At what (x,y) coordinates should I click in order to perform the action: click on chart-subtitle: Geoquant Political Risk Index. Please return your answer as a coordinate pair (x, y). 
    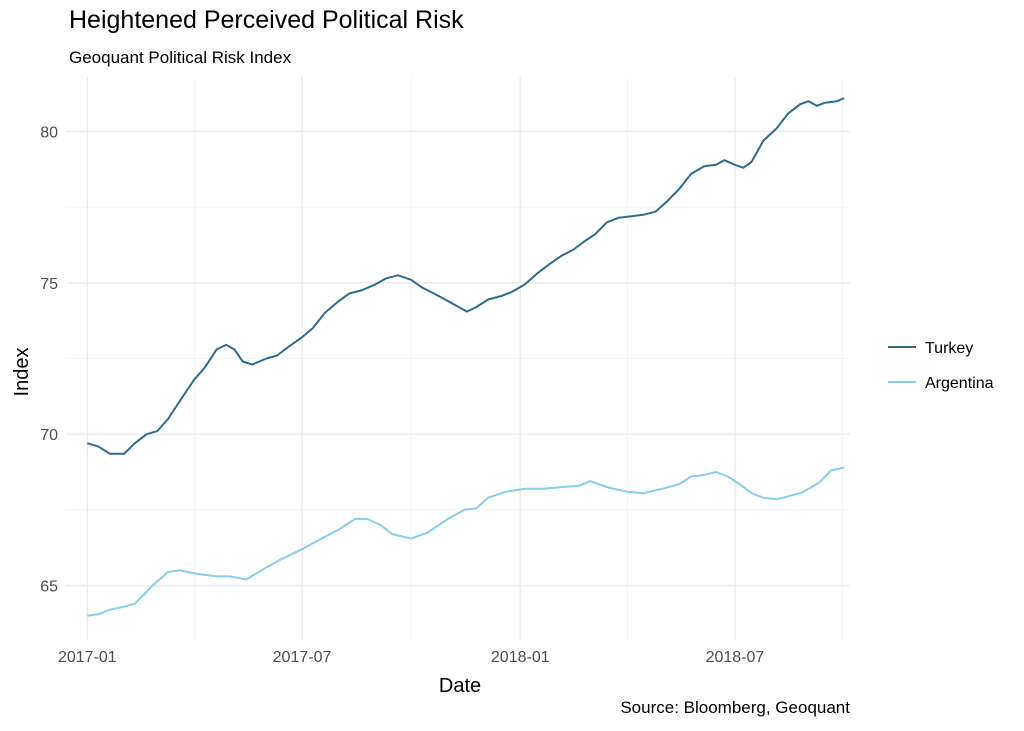
    Looking at the image, I should click on (180, 57).